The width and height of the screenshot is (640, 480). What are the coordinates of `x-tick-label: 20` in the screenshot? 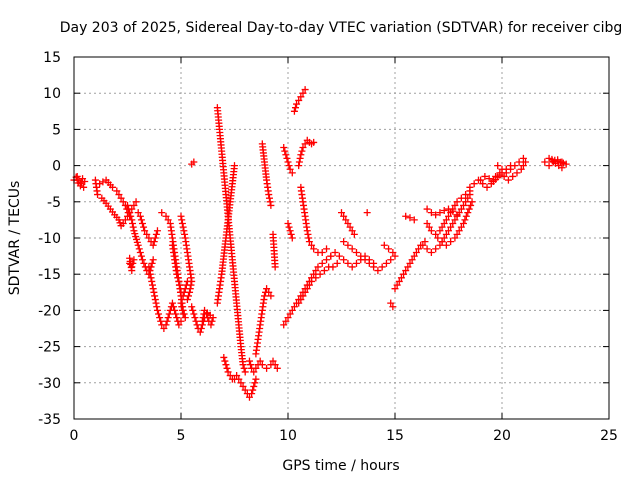 It's located at (502, 436).